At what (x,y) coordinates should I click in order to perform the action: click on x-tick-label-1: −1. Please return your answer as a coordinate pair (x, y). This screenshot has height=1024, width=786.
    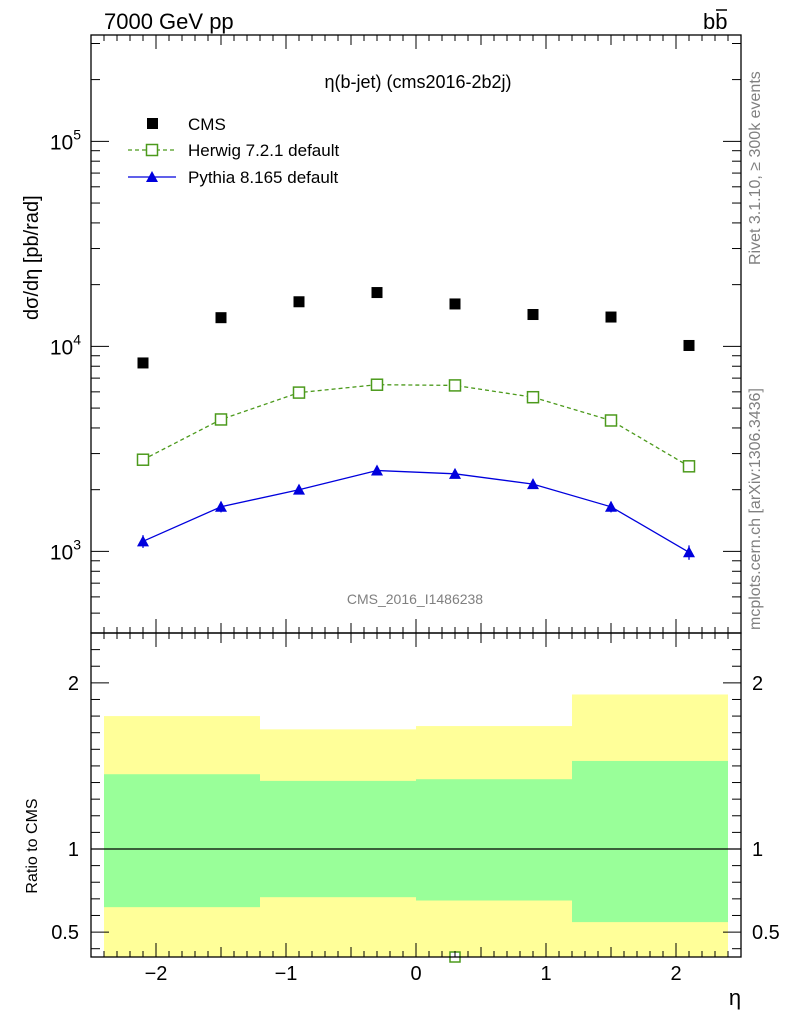
    Looking at the image, I should click on (286, 974).